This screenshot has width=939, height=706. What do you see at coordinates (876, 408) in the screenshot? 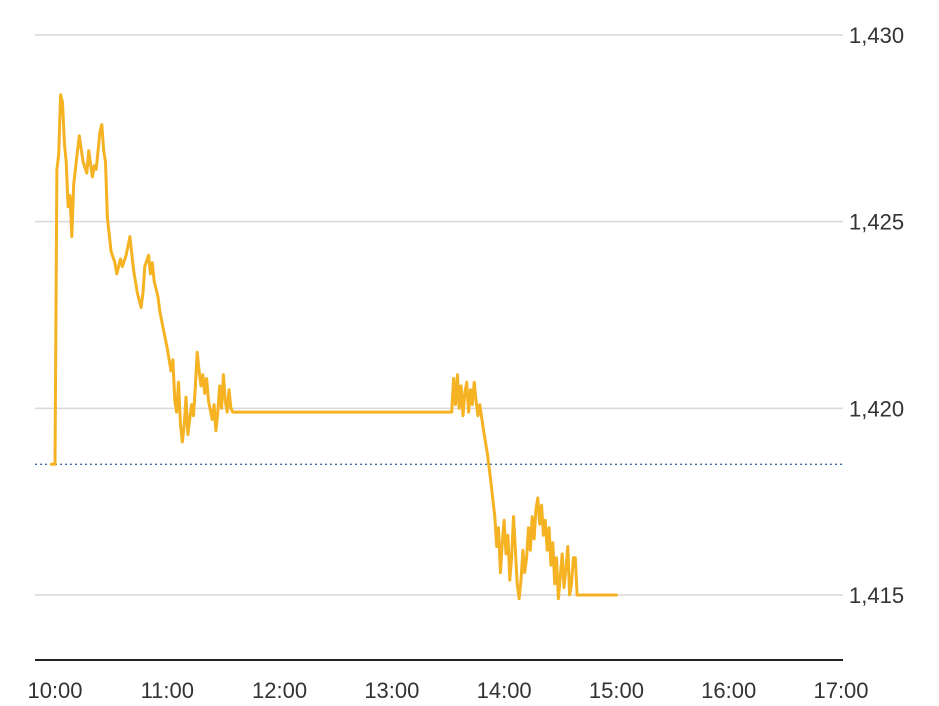
I see `y-tick-label: 1,420` at bounding box center [876, 408].